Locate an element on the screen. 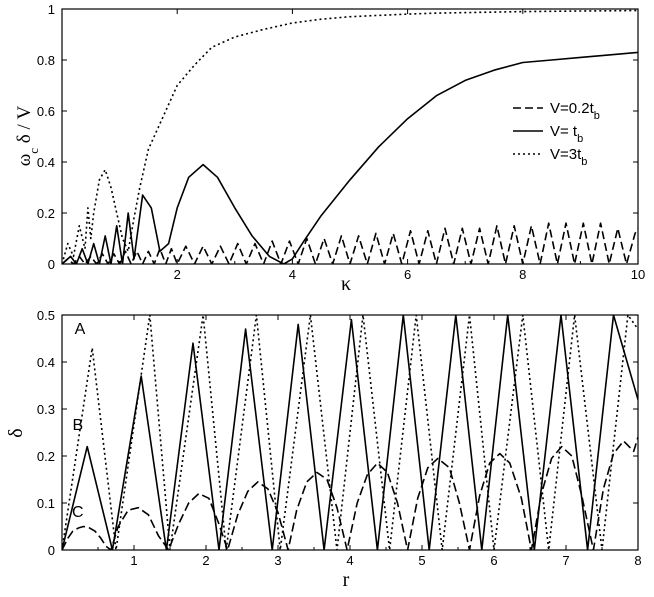 This screenshot has height=597, width=654. x-axis-title: κ is located at coordinates (346, 284).